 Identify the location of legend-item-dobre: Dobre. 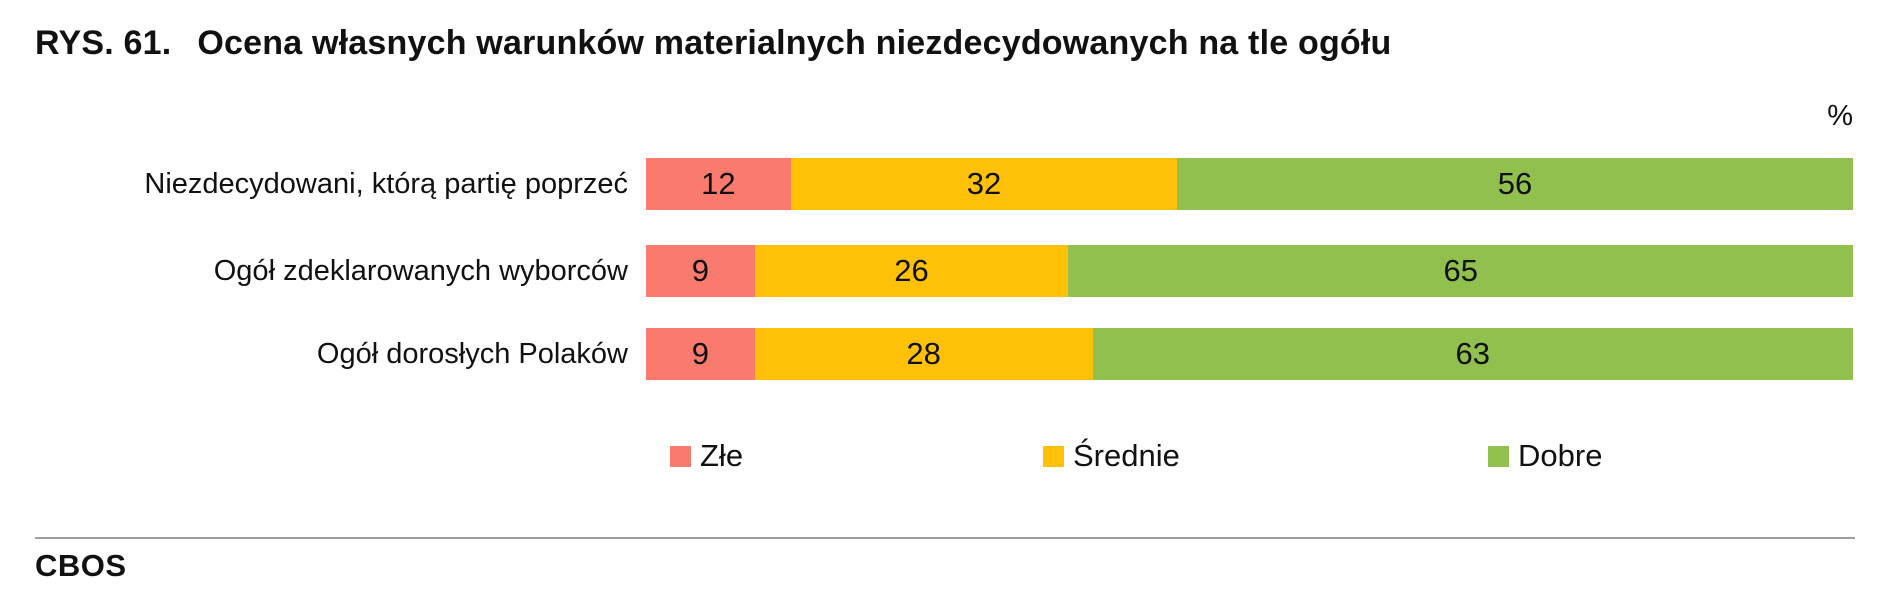
(1545, 456).